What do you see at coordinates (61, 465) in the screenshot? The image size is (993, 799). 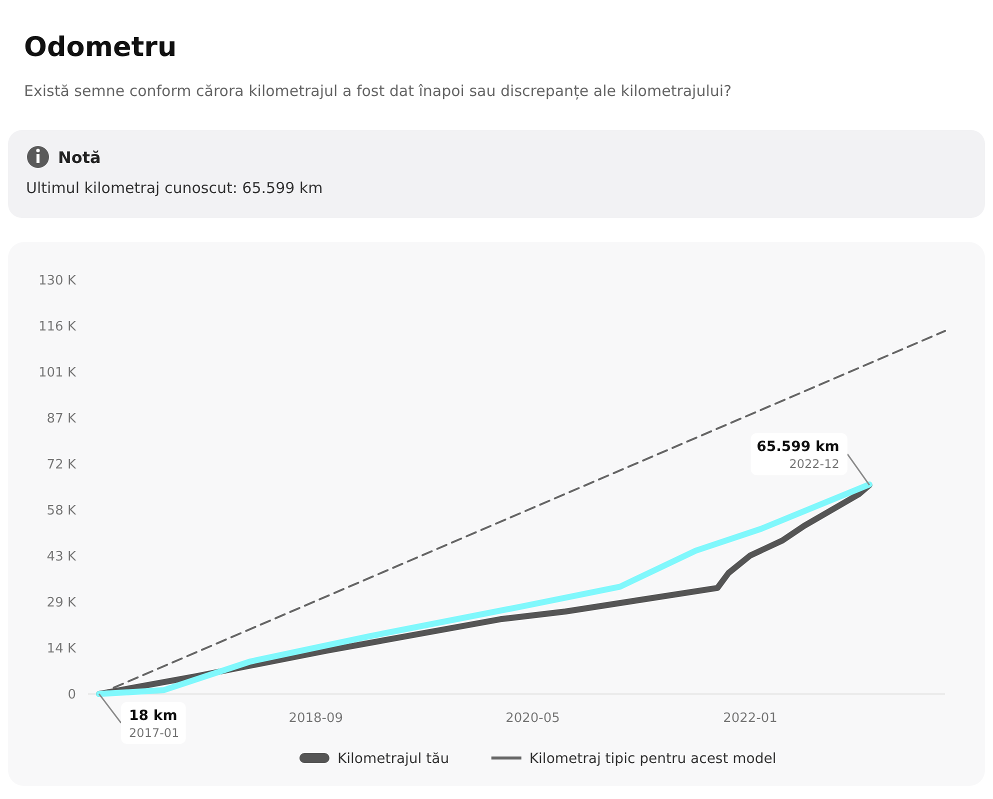 I see `y-tick-label: 72 K` at bounding box center [61, 465].